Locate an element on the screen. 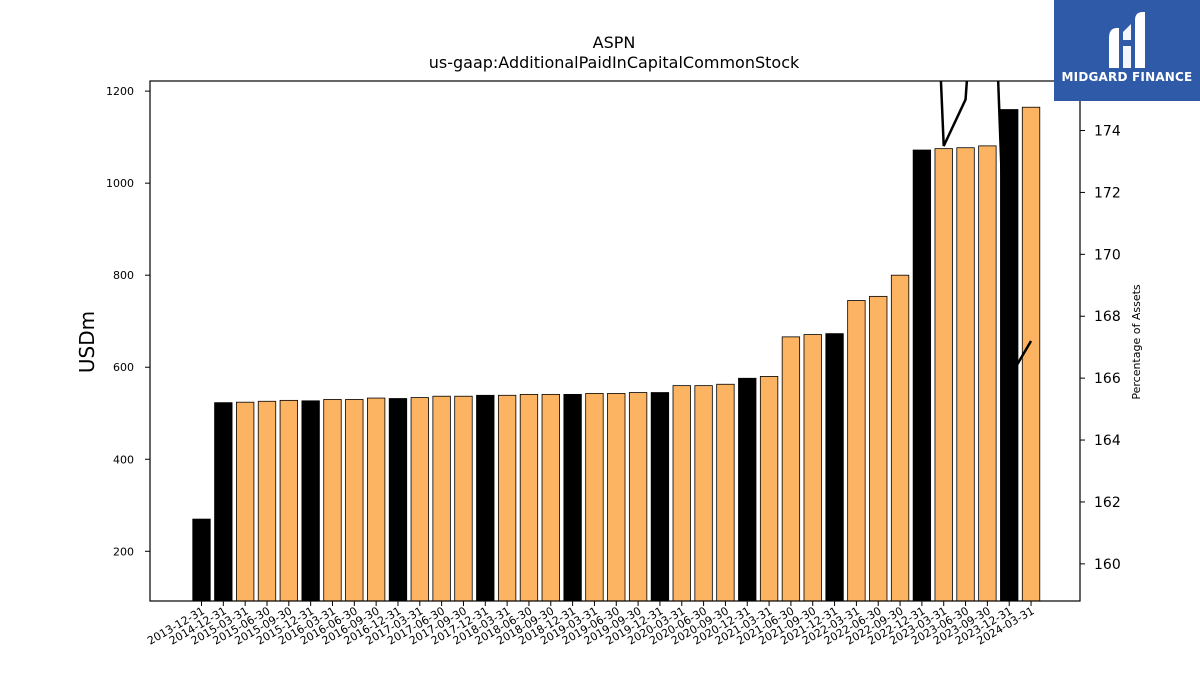 Image resolution: width=1200 pixels, height=675 pixels. logo-badge: MIDGARD FINANCE is located at coordinates (1127, 50).